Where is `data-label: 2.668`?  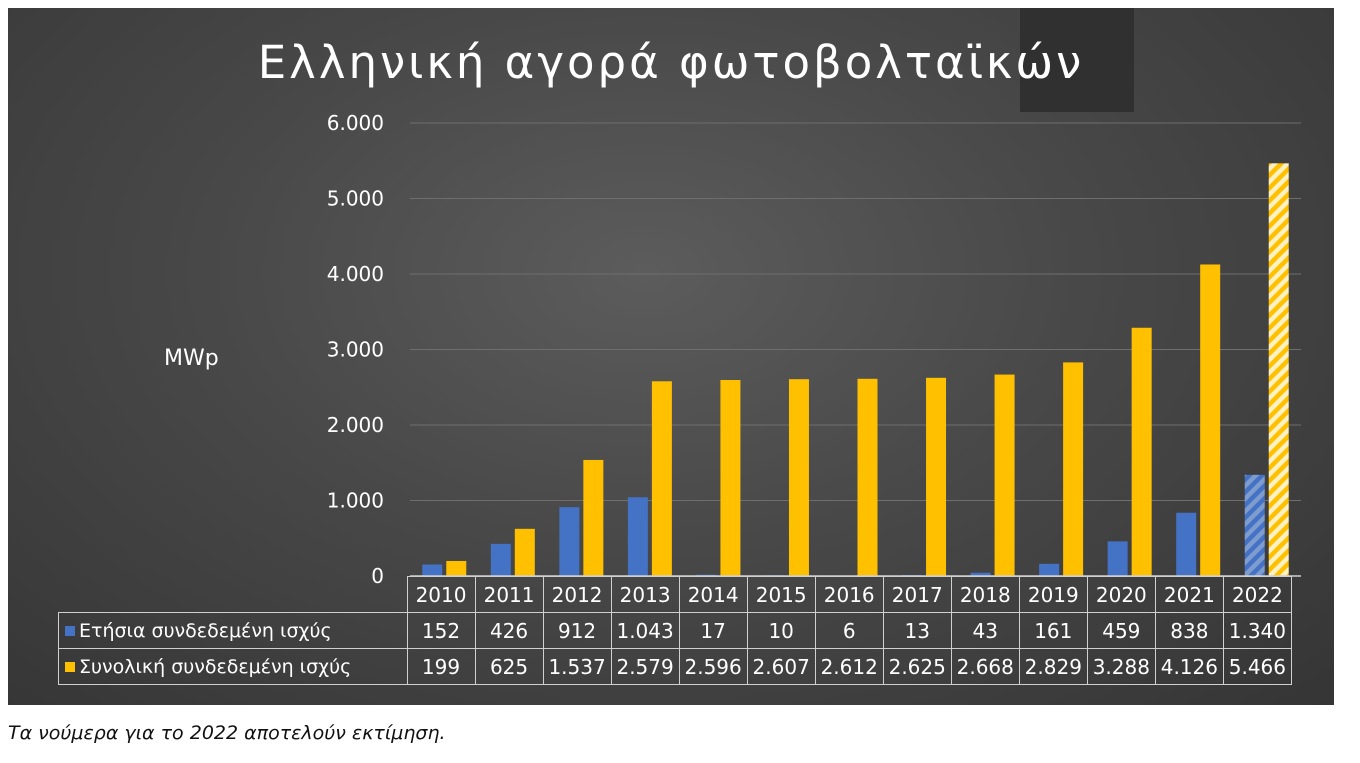 data-label: 2.668 is located at coordinates (985, 666).